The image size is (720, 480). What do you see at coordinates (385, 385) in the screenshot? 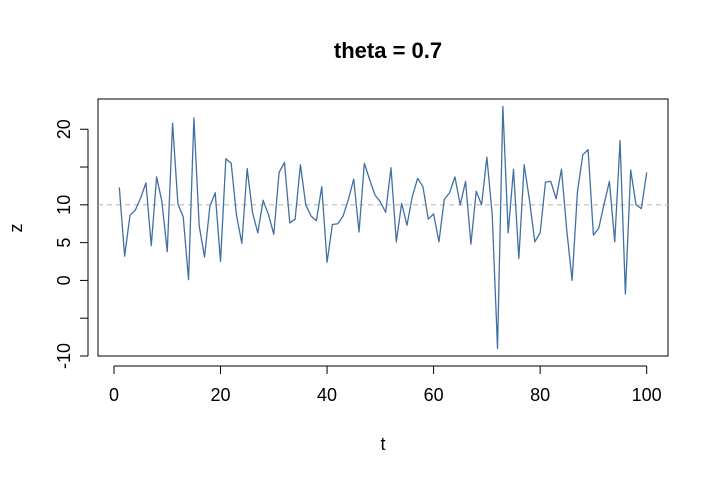
I see `x-axis: 0 20 40 60 80 100` at bounding box center [385, 385].